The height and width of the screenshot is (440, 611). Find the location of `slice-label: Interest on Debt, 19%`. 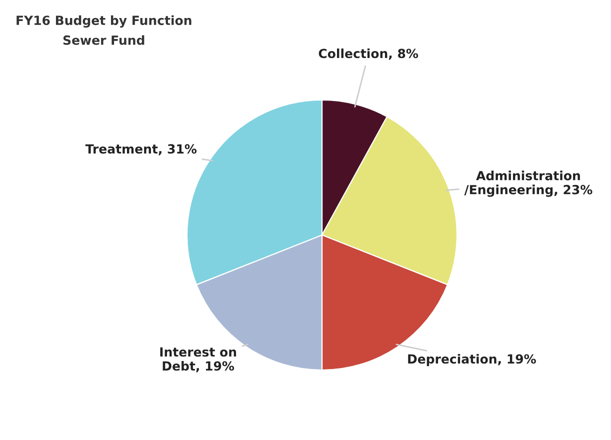

slice-label: Interest on Debt, 19% is located at coordinates (198, 359).